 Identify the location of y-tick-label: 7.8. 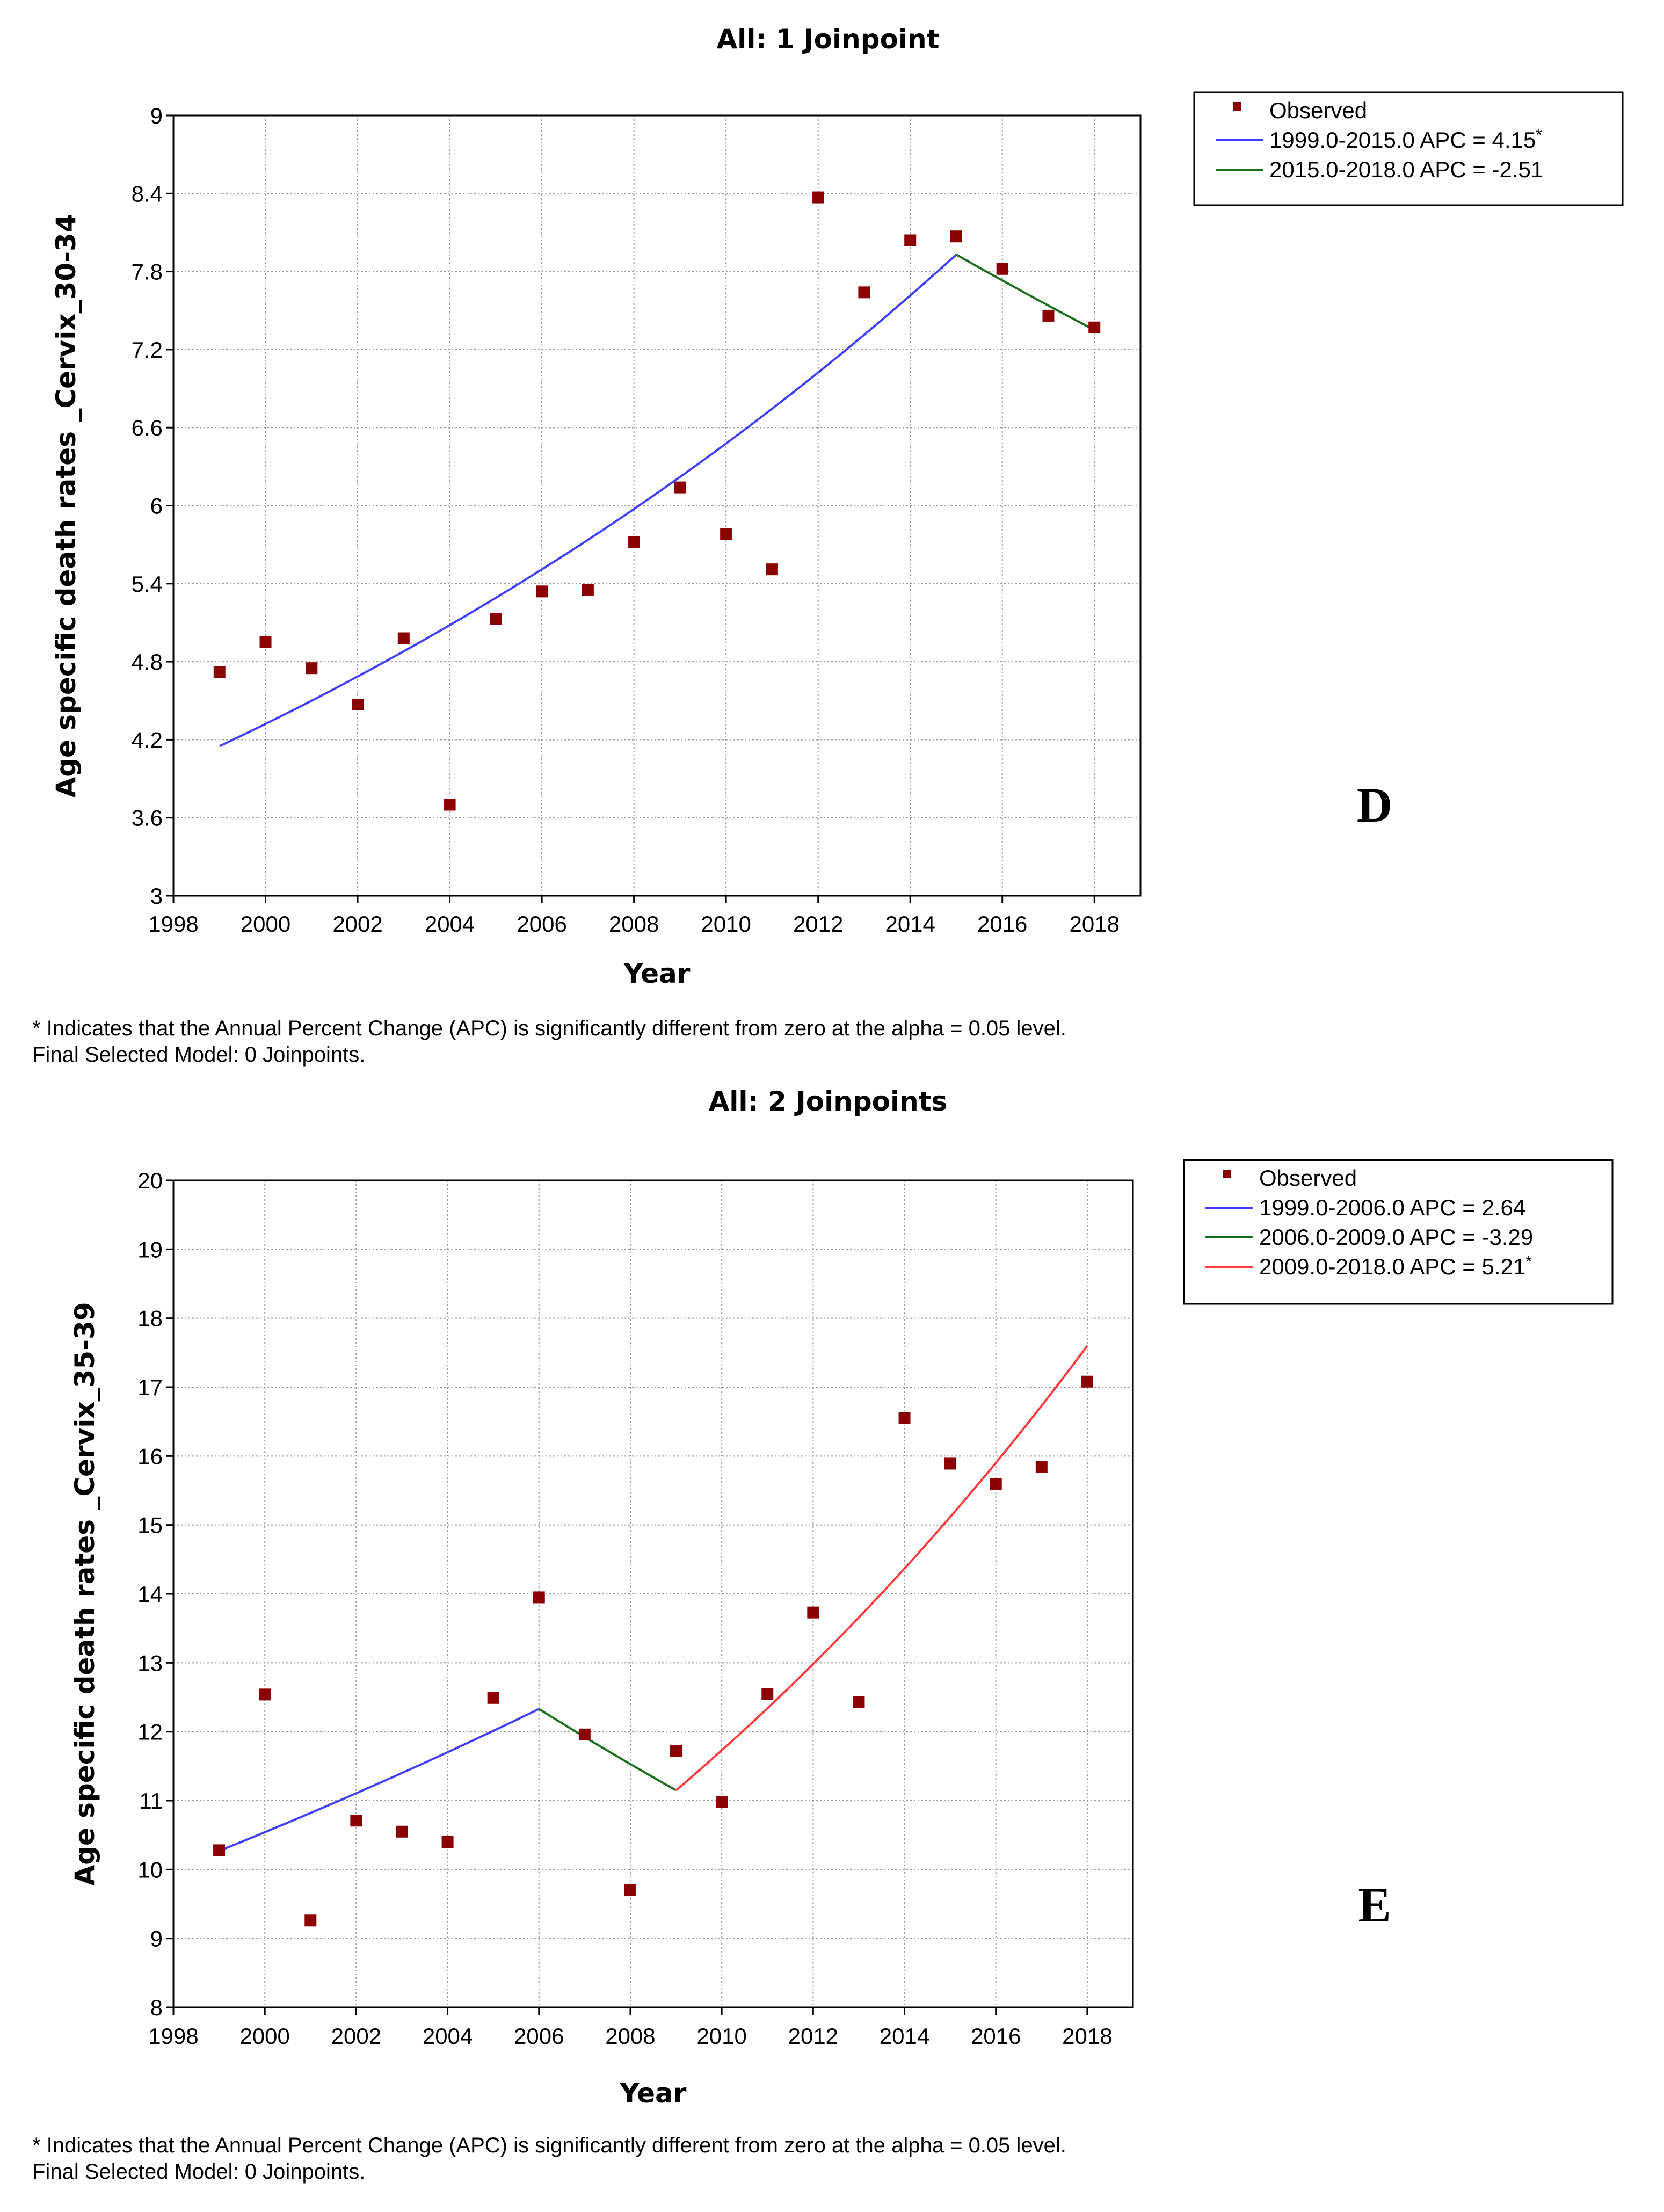
(148, 272).